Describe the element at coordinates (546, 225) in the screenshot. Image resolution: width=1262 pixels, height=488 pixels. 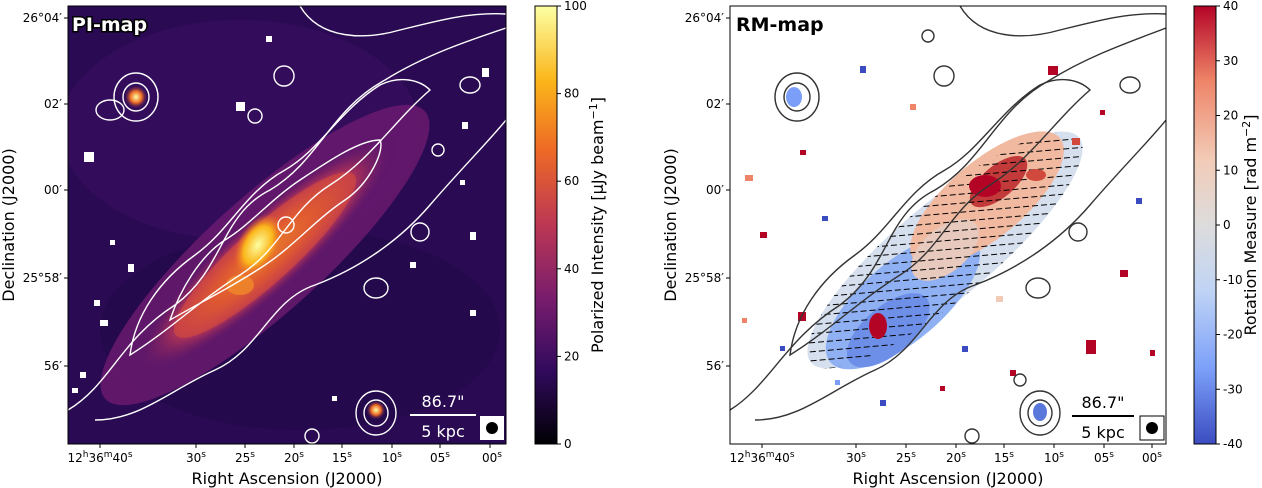
I see `pi-colorbar` at that location.